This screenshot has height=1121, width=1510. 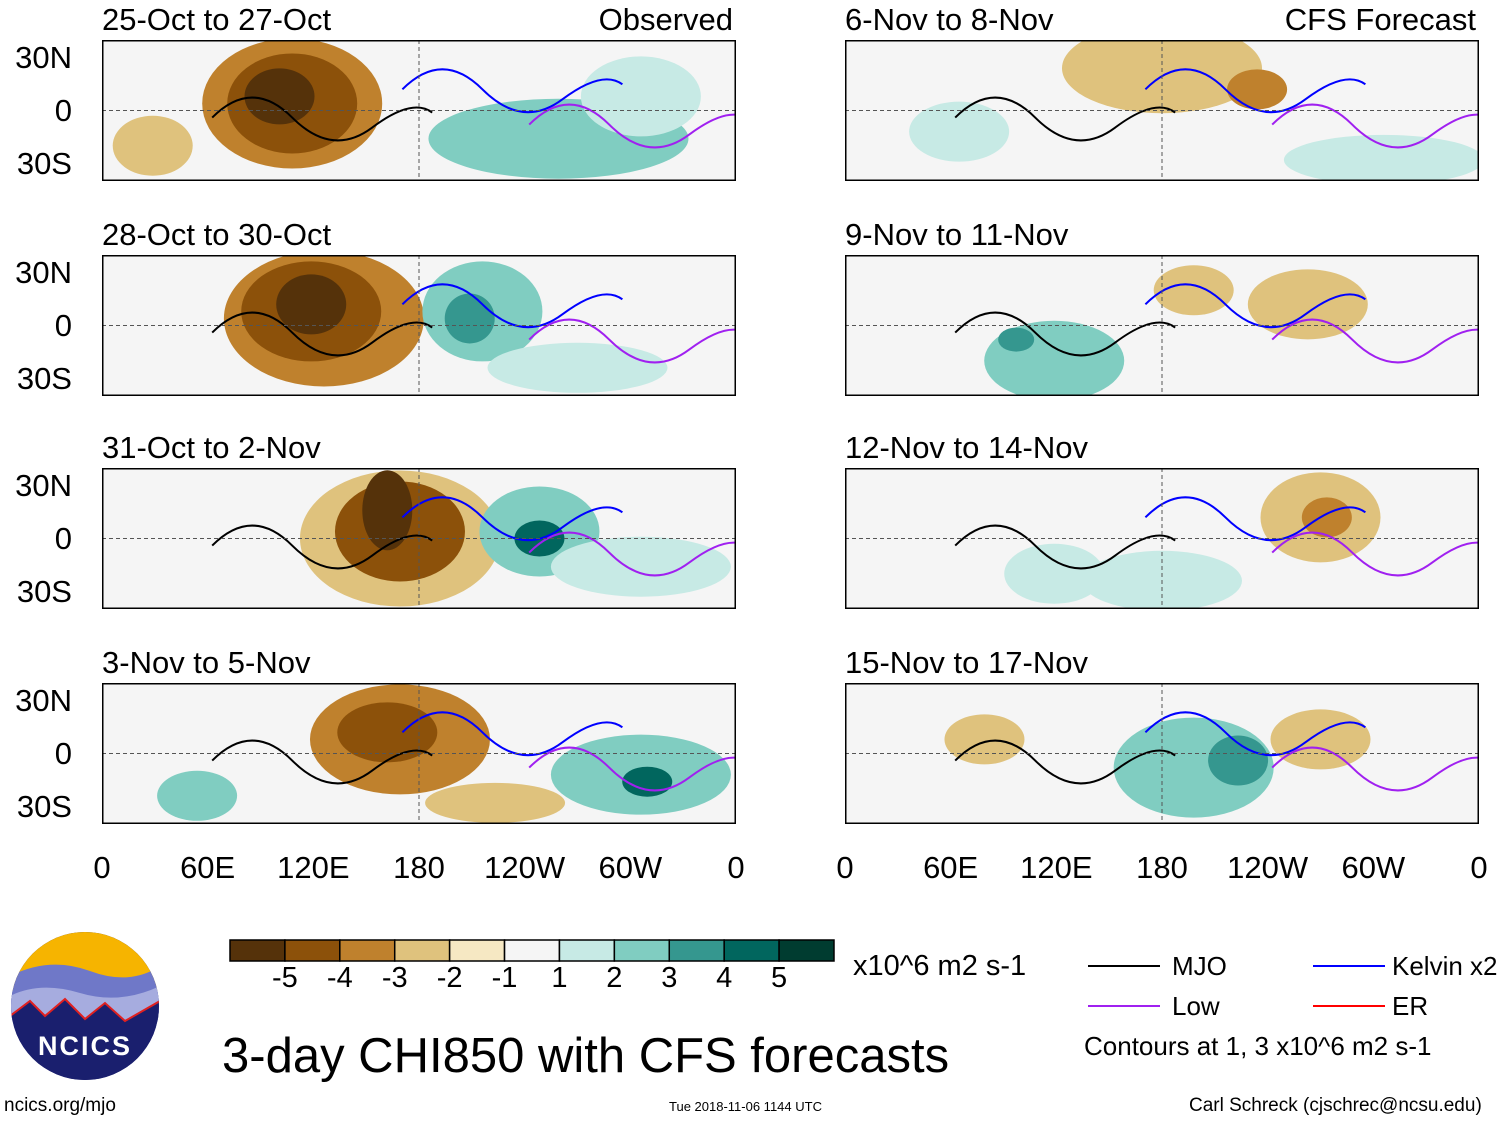 What do you see at coordinates (745, 1106) in the screenshot?
I see `timestamp: Tue 2018-11-06 1144 UTC` at bounding box center [745, 1106].